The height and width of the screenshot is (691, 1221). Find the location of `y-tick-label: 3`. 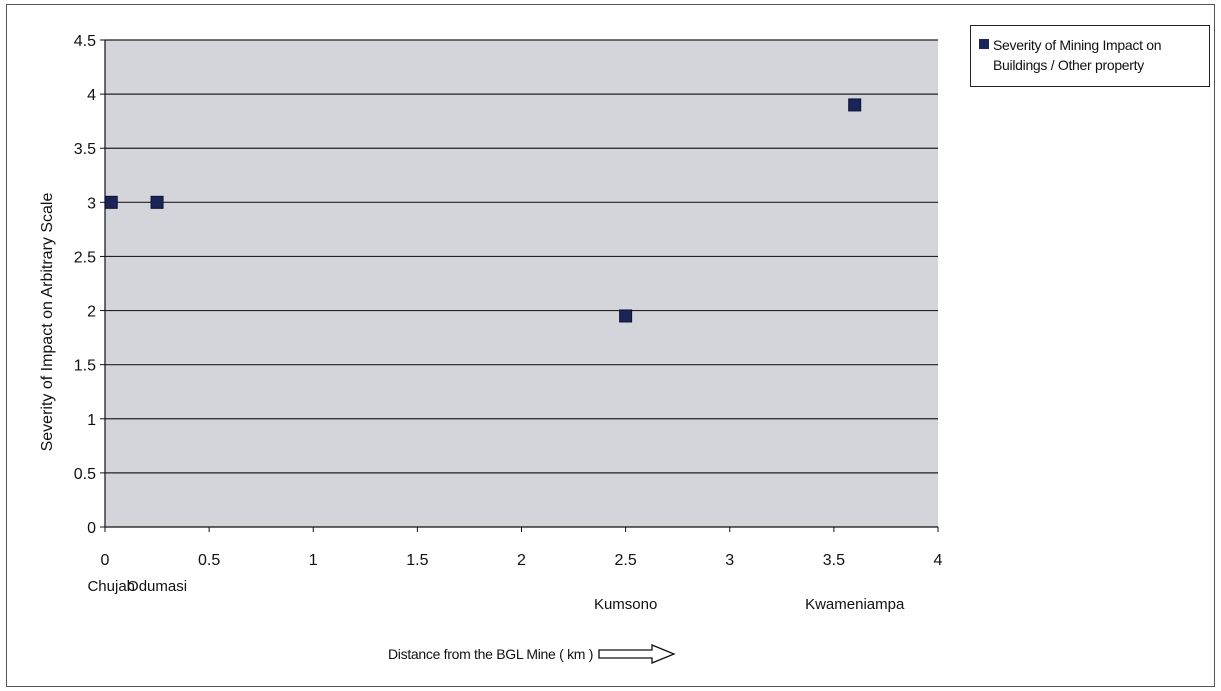

y-tick-label: 3 is located at coordinates (91, 203).